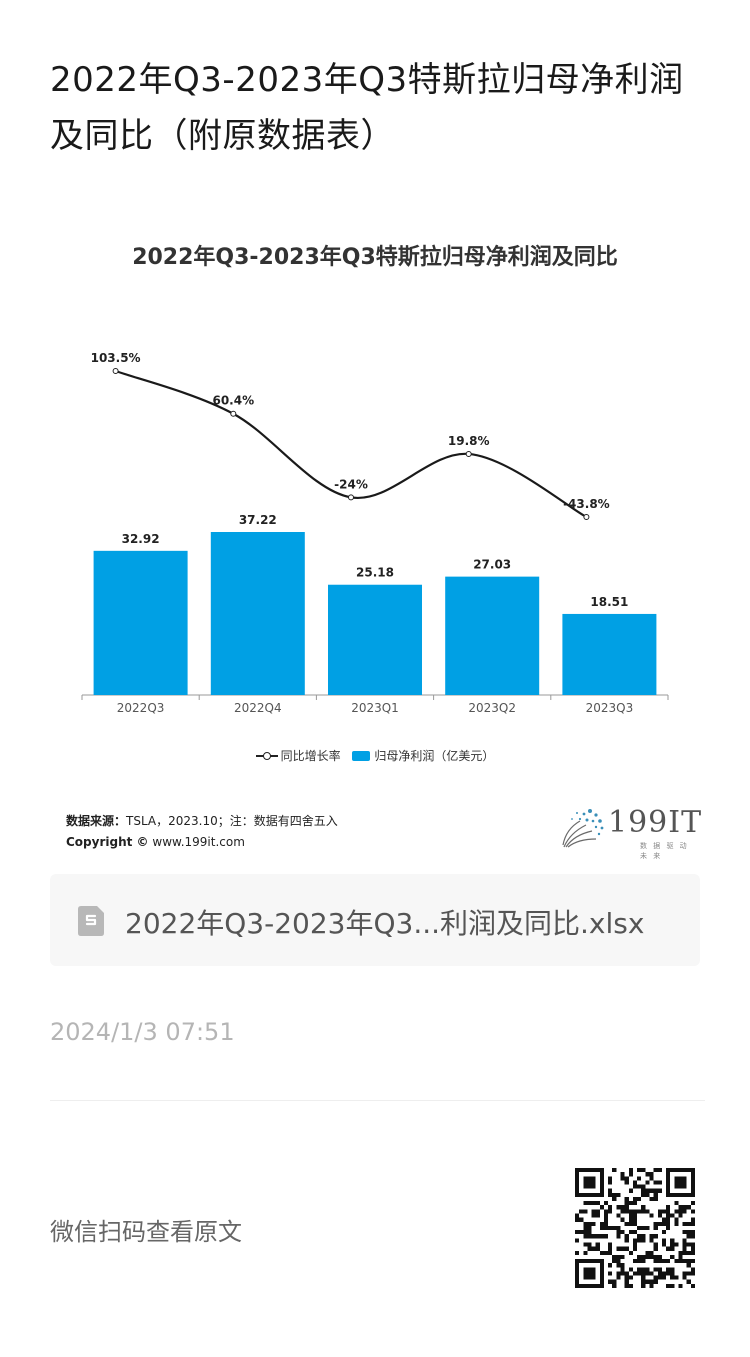 This screenshot has height=1357, width=750. Describe the element at coordinates (266, 756) in the screenshot. I see `legend-line-icon` at that location.